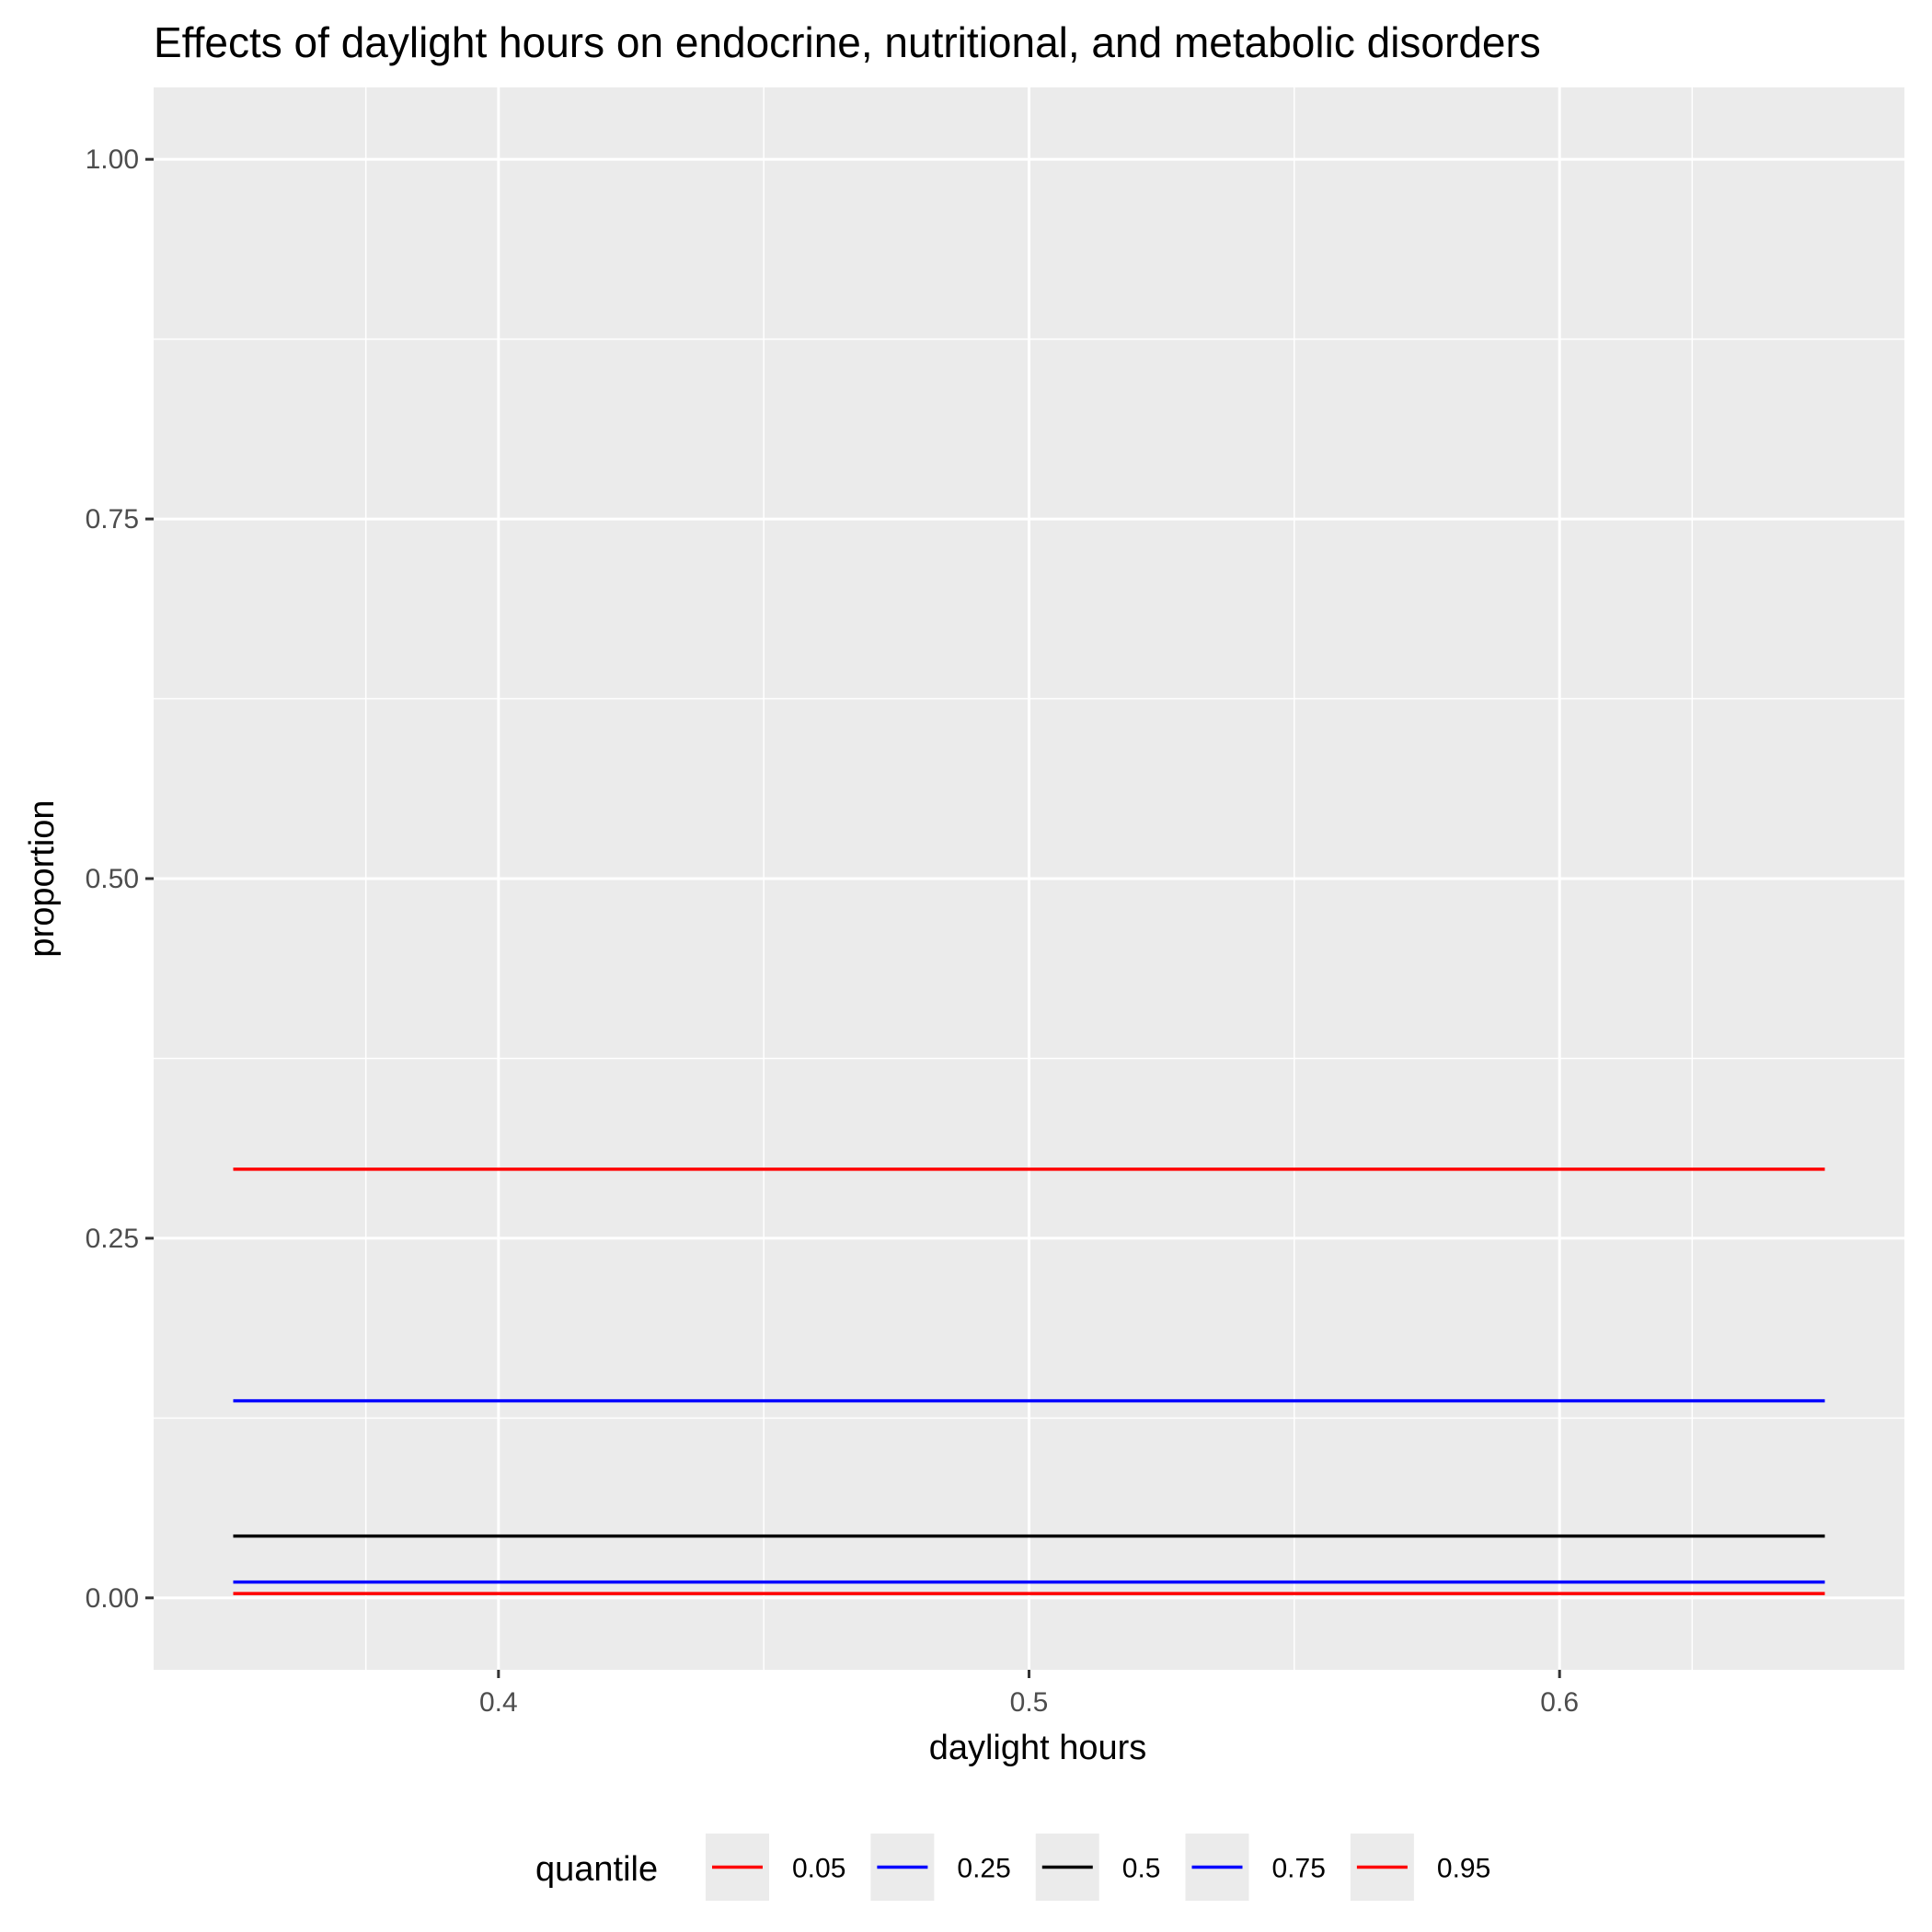 The image size is (1932, 1932). I want to click on legend: quantile 0.05 0.25 0.5 0.75 0.95, so click(1012, 1867).